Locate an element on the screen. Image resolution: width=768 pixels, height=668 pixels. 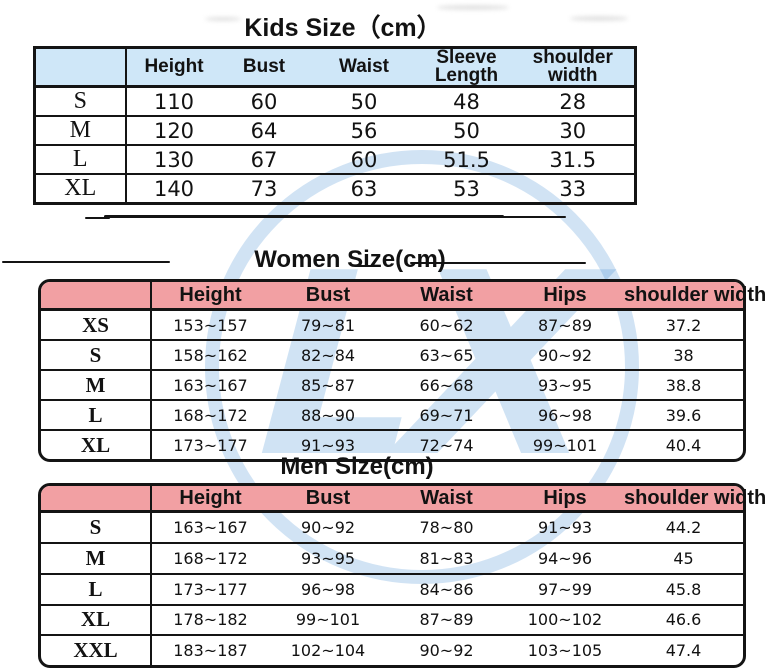
table-row: L 173~177 96~98 84~86 97~99 45.8 is located at coordinates (392, 588).